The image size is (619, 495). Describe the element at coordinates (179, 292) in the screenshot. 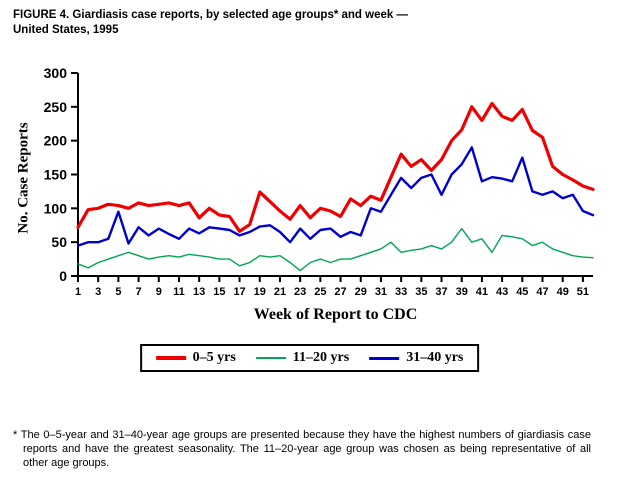

I see `svg-text: 11` at that location.